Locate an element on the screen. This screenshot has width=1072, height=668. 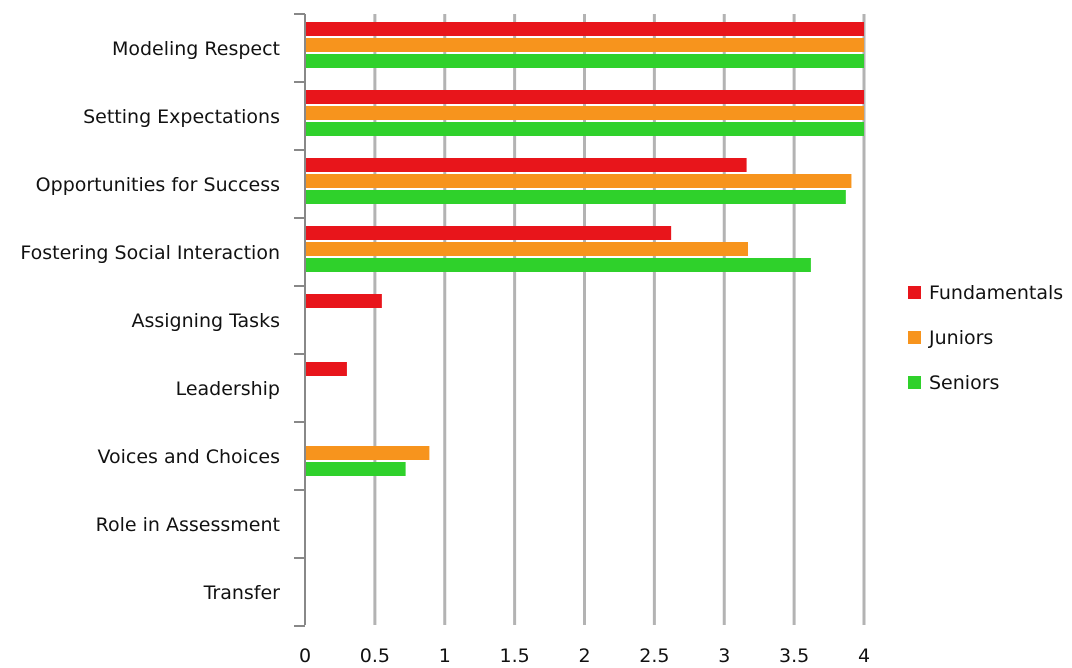
x-tick-label: 1.5 is located at coordinates (515, 656).